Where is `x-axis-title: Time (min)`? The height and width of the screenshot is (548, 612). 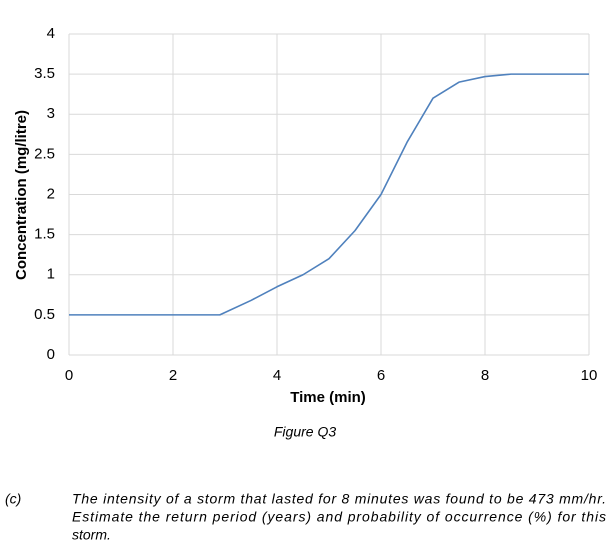
x-axis-title: Time (min) is located at coordinates (328, 397).